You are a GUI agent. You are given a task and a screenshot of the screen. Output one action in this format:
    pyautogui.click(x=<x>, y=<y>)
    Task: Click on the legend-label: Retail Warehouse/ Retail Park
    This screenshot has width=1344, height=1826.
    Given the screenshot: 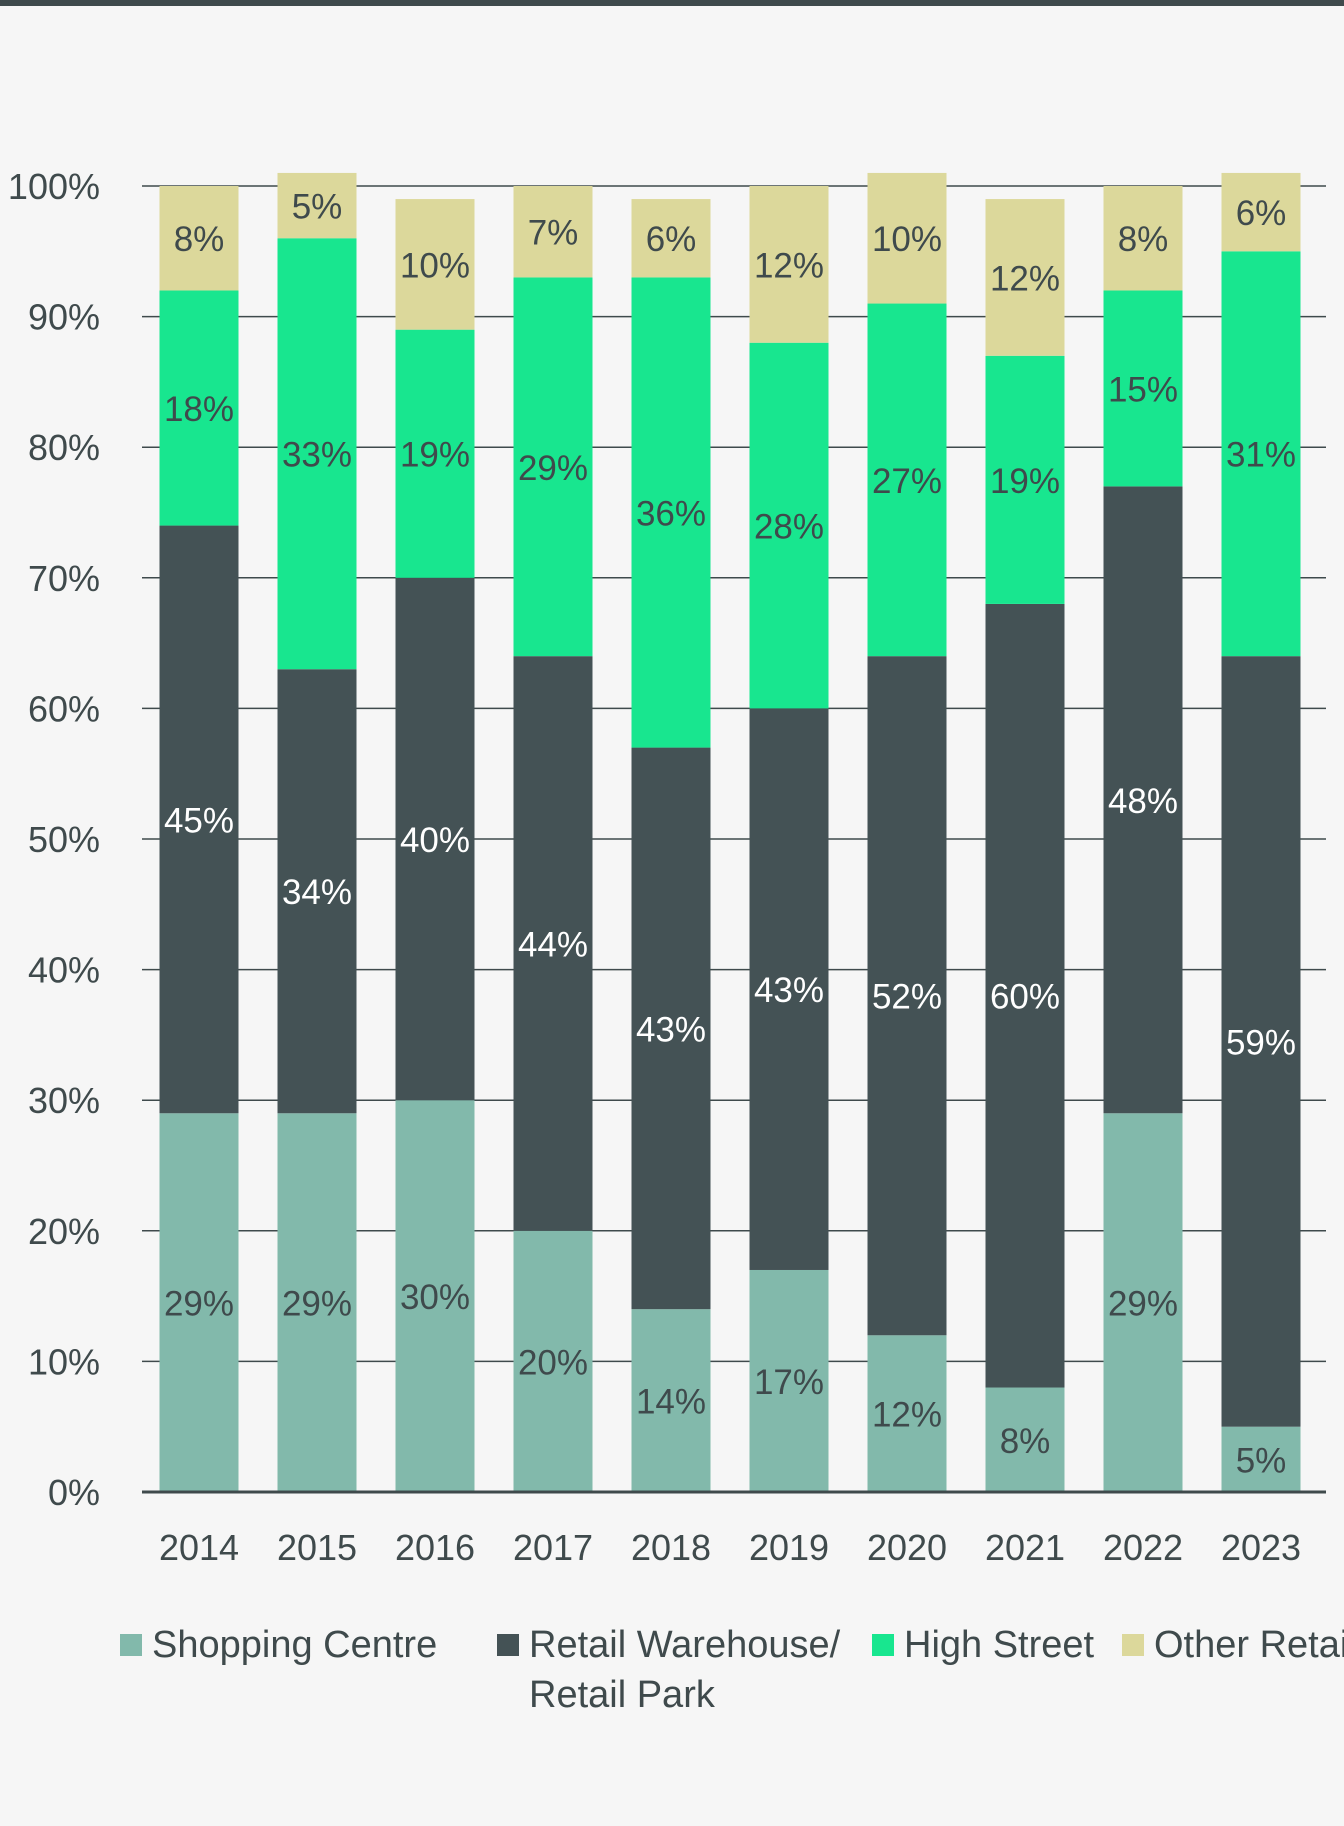 What is the action you would take?
    pyautogui.click(x=685, y=1670)
    